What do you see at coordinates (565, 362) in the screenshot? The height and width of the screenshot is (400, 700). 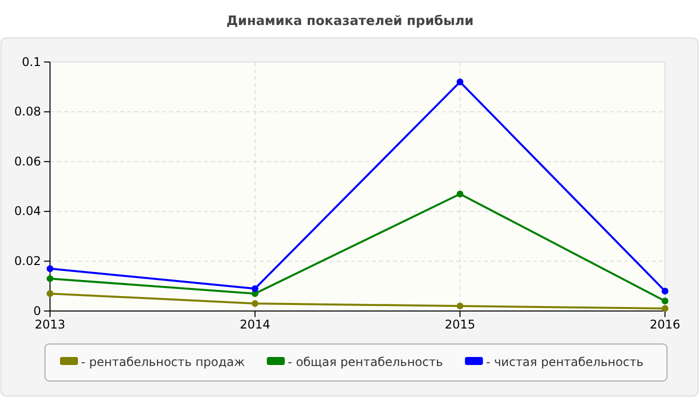 I see `legend-label: - чистая рентабельность` at bounding box center [565, 362].